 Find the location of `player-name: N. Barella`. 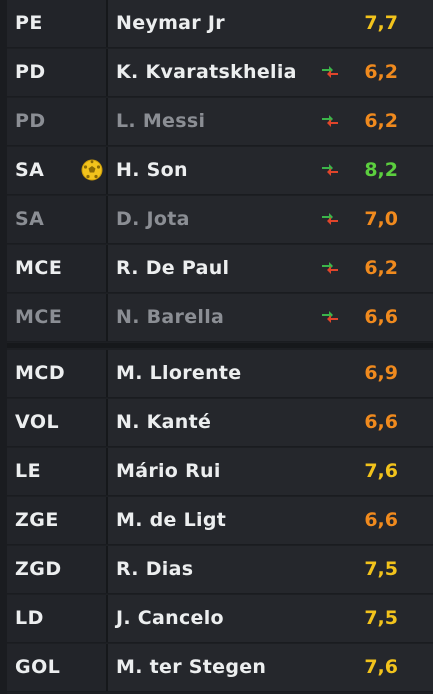

player-name: N. Barella is located at coordinates (170, 317).